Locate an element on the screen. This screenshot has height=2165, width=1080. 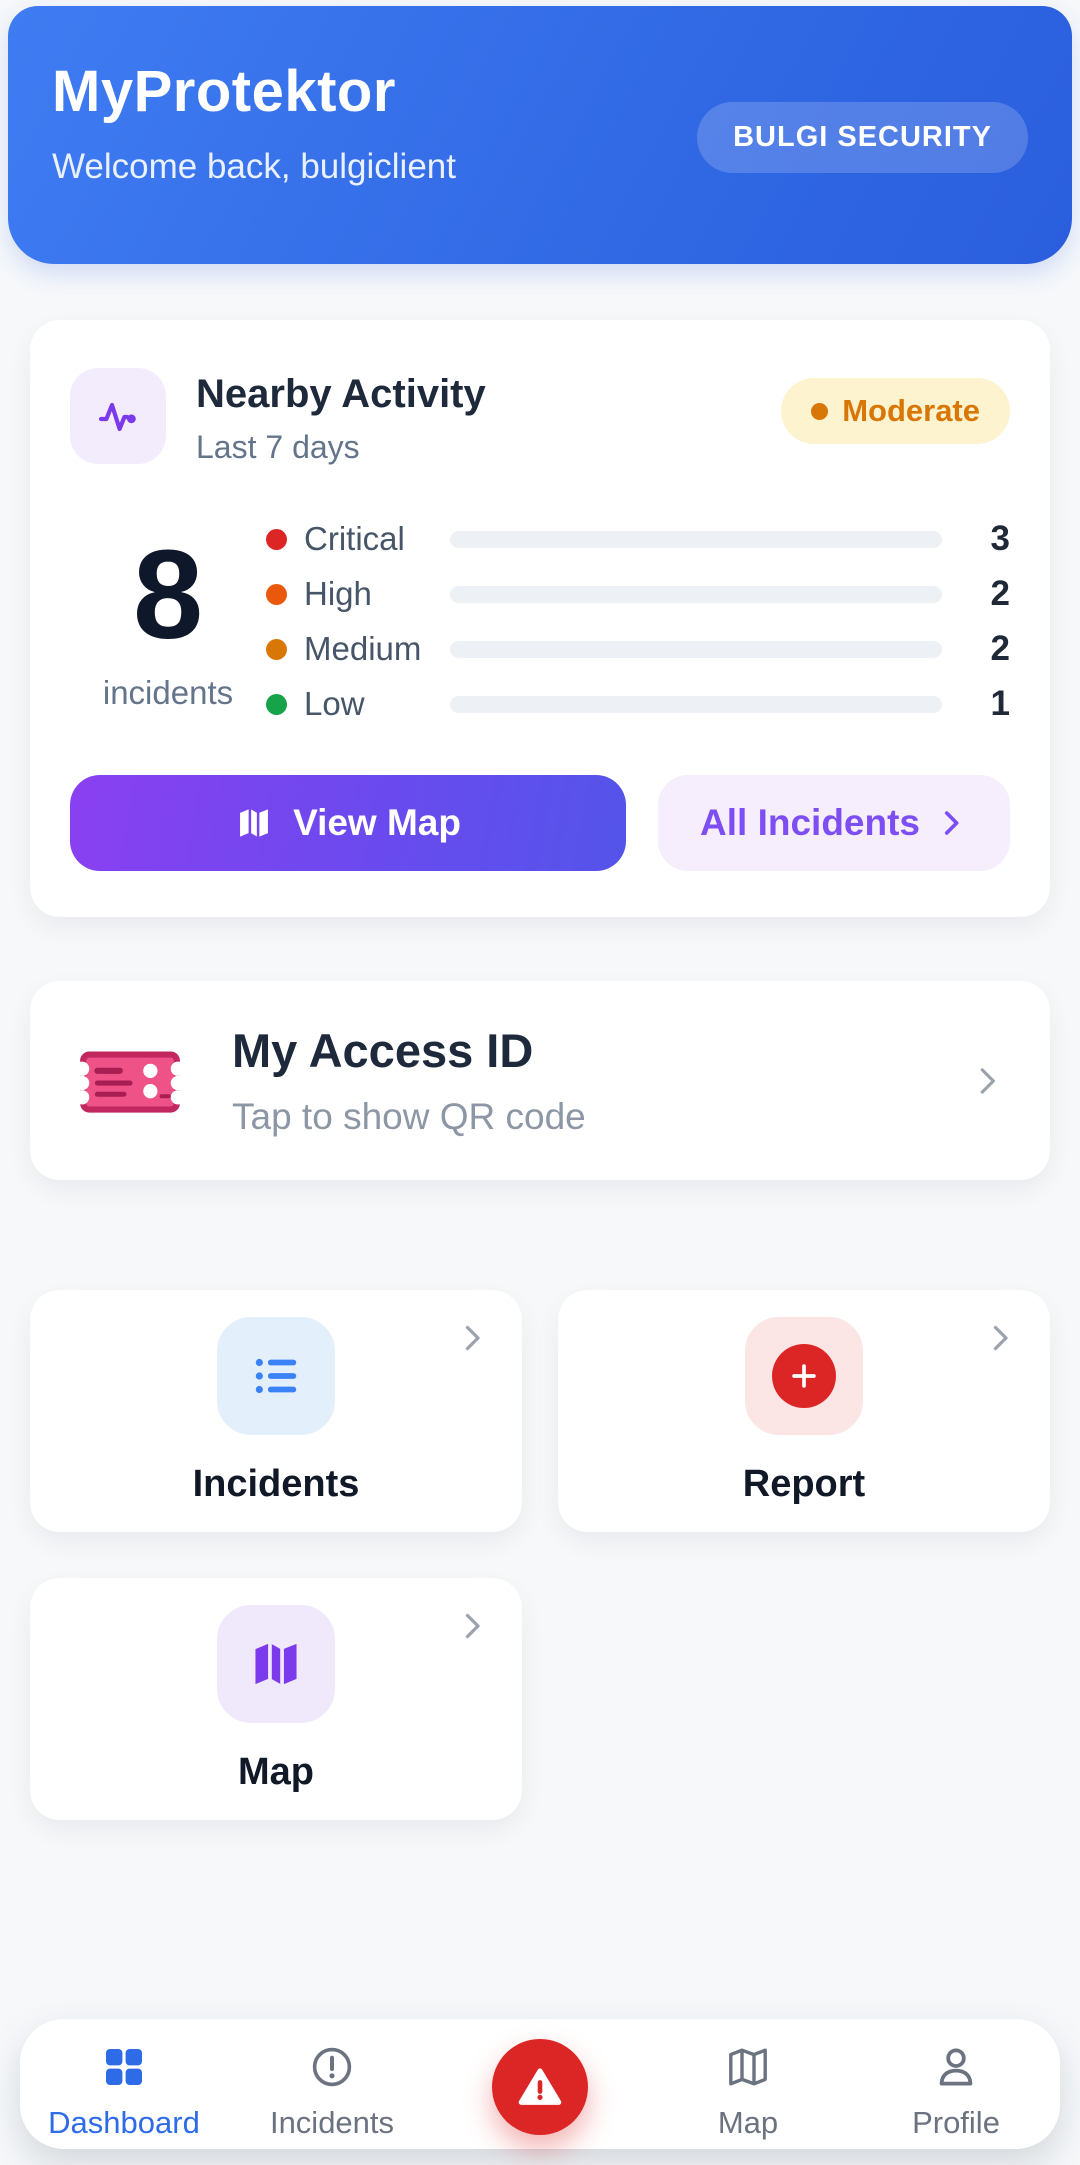
tile-label: Incidents is located at coordinates (276, 1483).